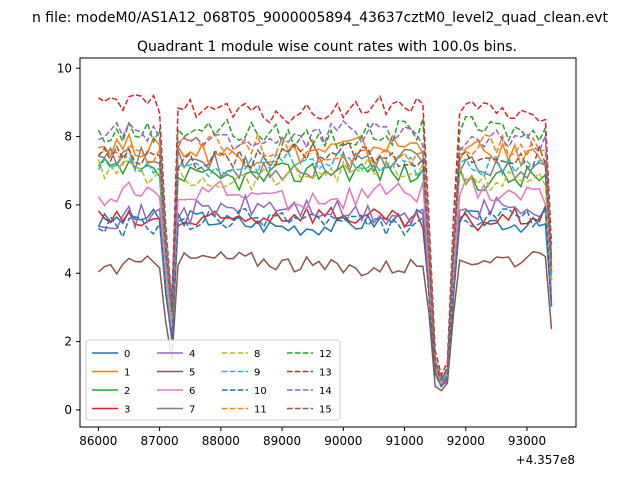 The image size is (640, 480). What do you see at coordinates (192, 410) in the screenshot?
I see `legend-label-7: 7` at bounding box center [192, 410].